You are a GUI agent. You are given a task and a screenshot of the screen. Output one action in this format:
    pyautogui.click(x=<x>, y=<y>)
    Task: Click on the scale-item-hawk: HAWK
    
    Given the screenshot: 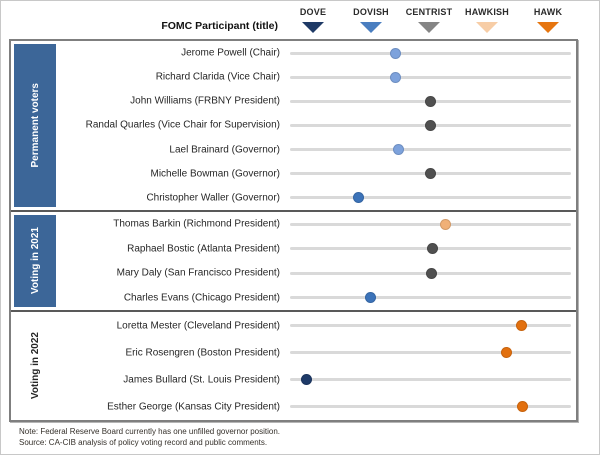 What is the action you would take?
    pyautogui.click(x=548, y=20)
    